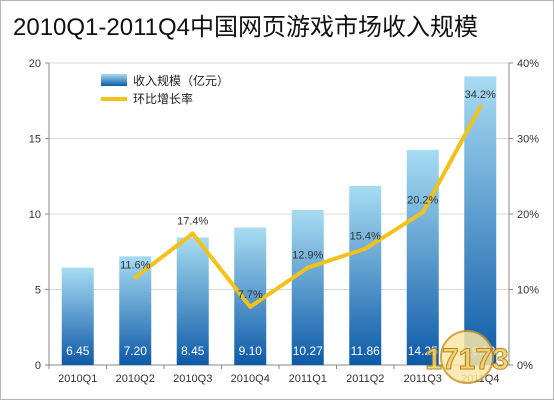 The image size is (554, 400). I want to click on right-axis-tick-label: 10%, so click(528, 291).